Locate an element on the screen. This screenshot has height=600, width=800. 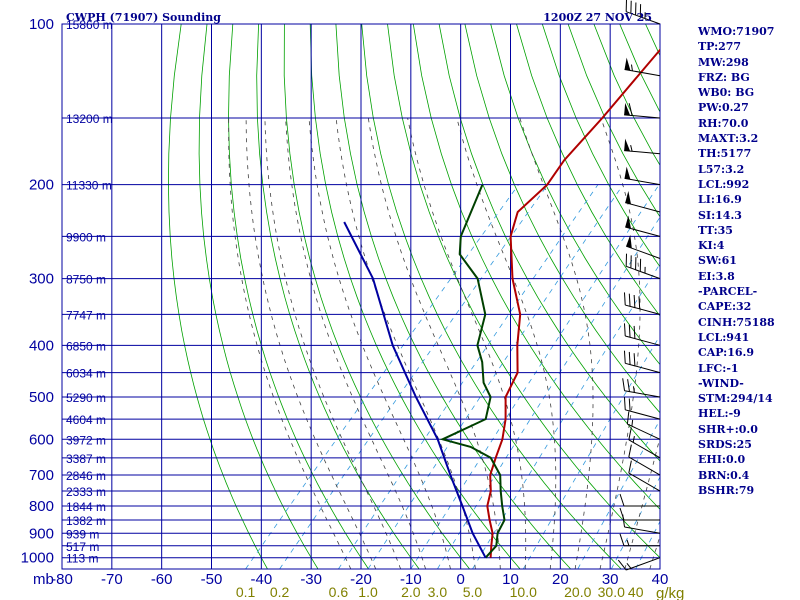
pressure-tick-label: 900 is located at coordinates (41, 533).